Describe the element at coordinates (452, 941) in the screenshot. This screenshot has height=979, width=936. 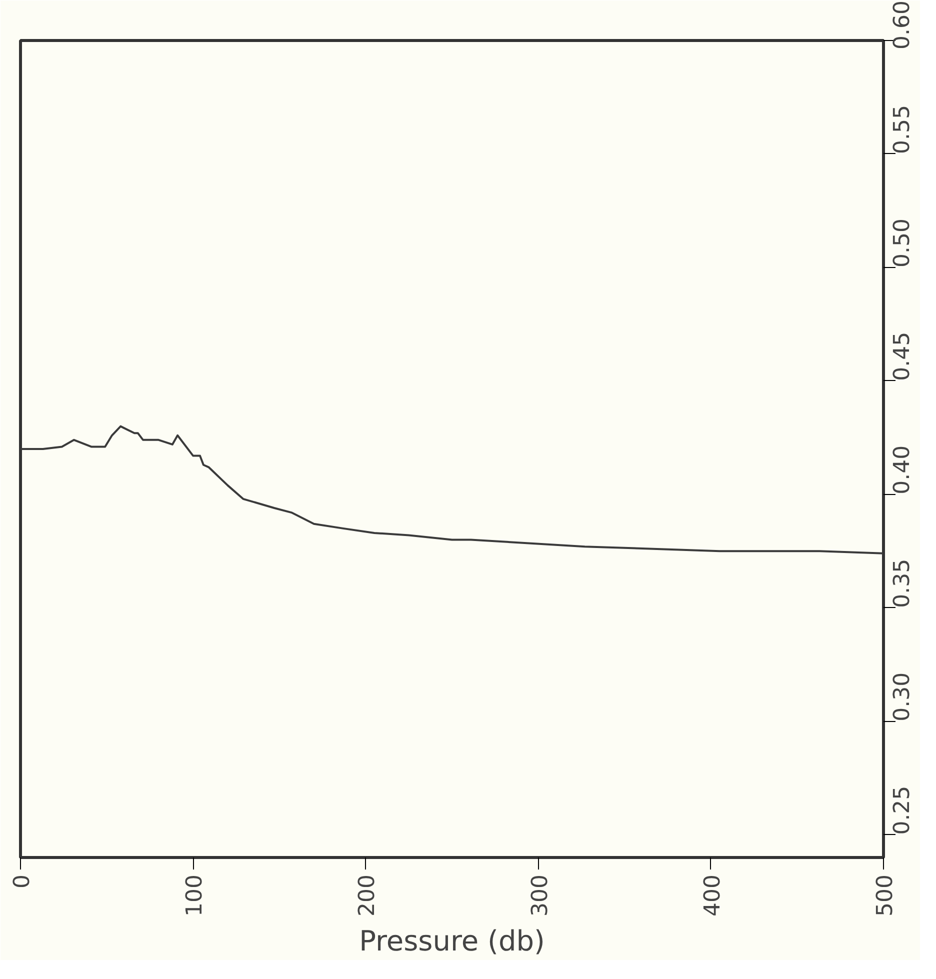
I see `x-axis-title: Pressure (db)` at that location.